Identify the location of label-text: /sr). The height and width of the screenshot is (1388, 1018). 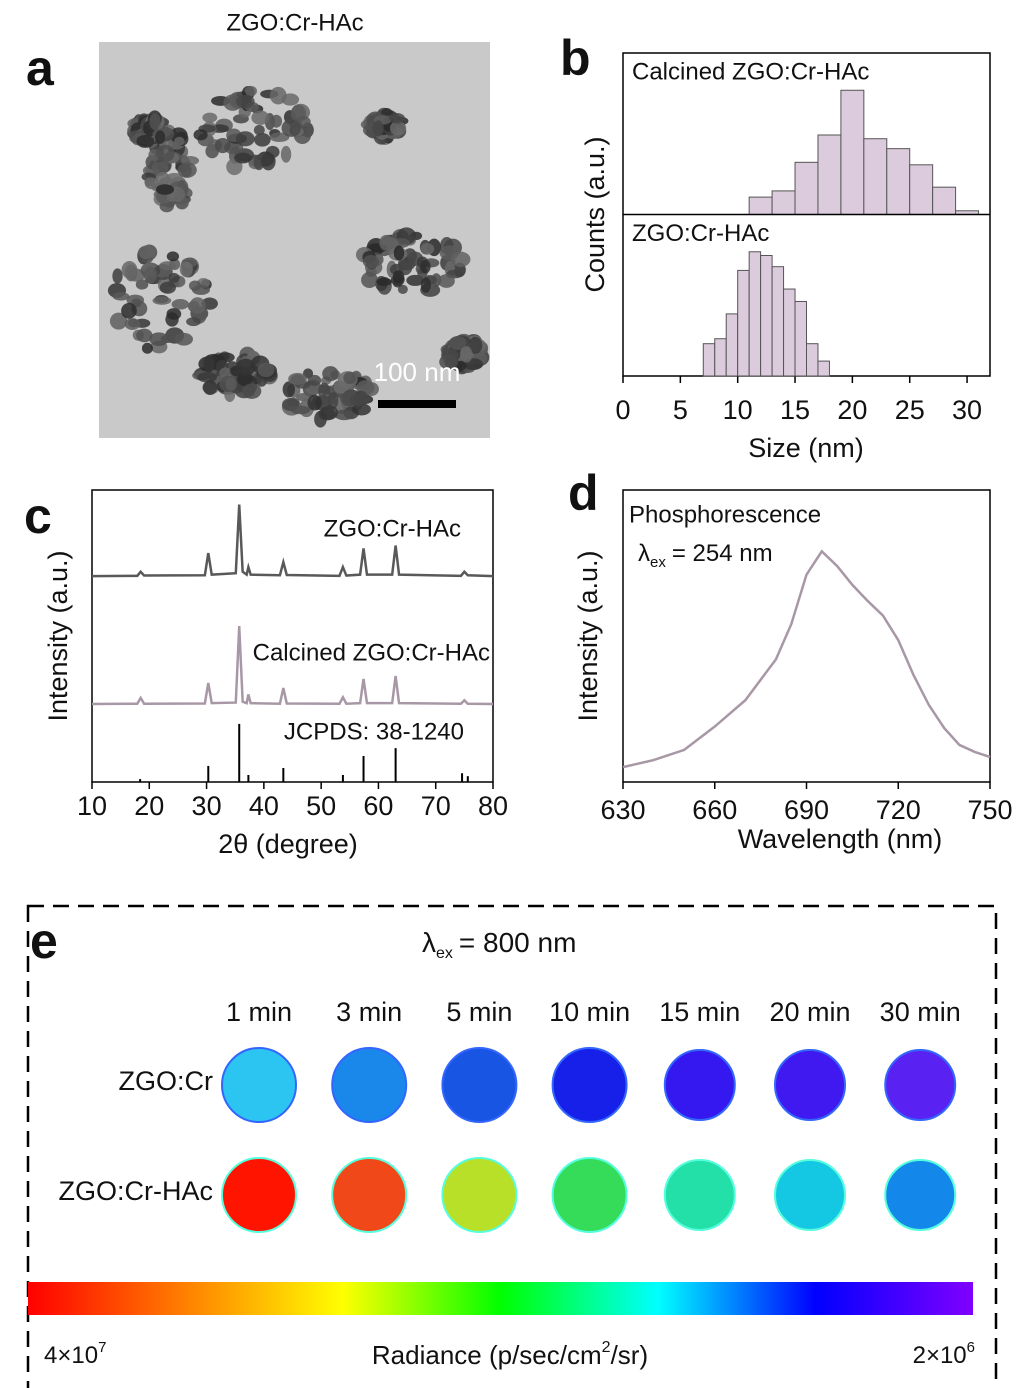
(630, 1355).